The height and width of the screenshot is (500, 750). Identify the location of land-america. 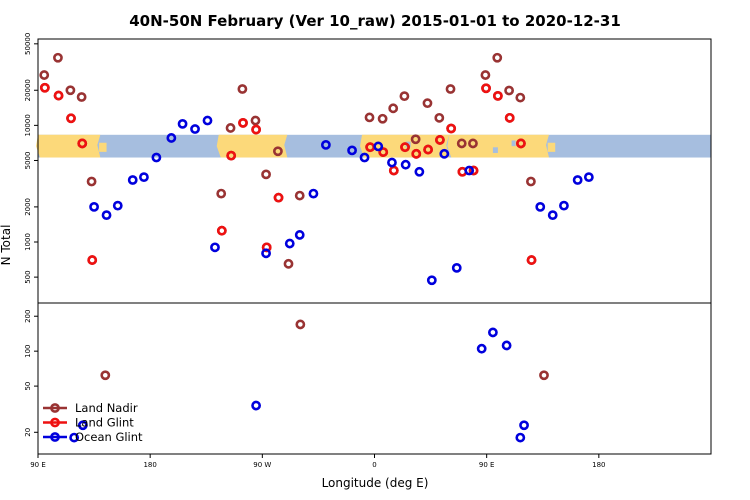
(252, 146).